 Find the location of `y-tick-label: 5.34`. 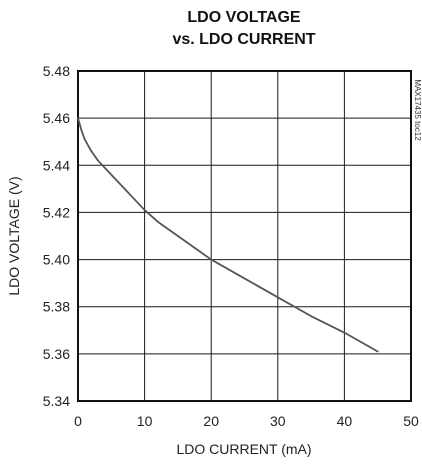

y-tick-label: 5.34 is located at coordinates (56, 401).